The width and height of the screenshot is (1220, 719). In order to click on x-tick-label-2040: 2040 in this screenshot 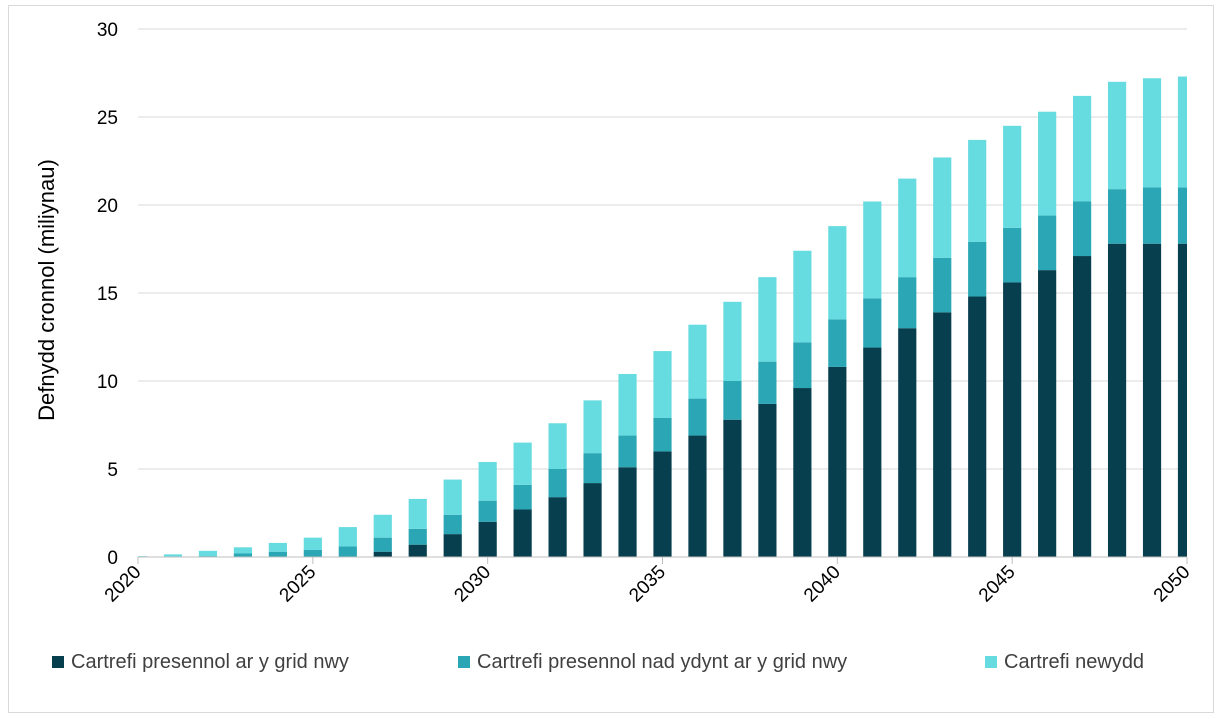, I will do `click(822, 584)`.